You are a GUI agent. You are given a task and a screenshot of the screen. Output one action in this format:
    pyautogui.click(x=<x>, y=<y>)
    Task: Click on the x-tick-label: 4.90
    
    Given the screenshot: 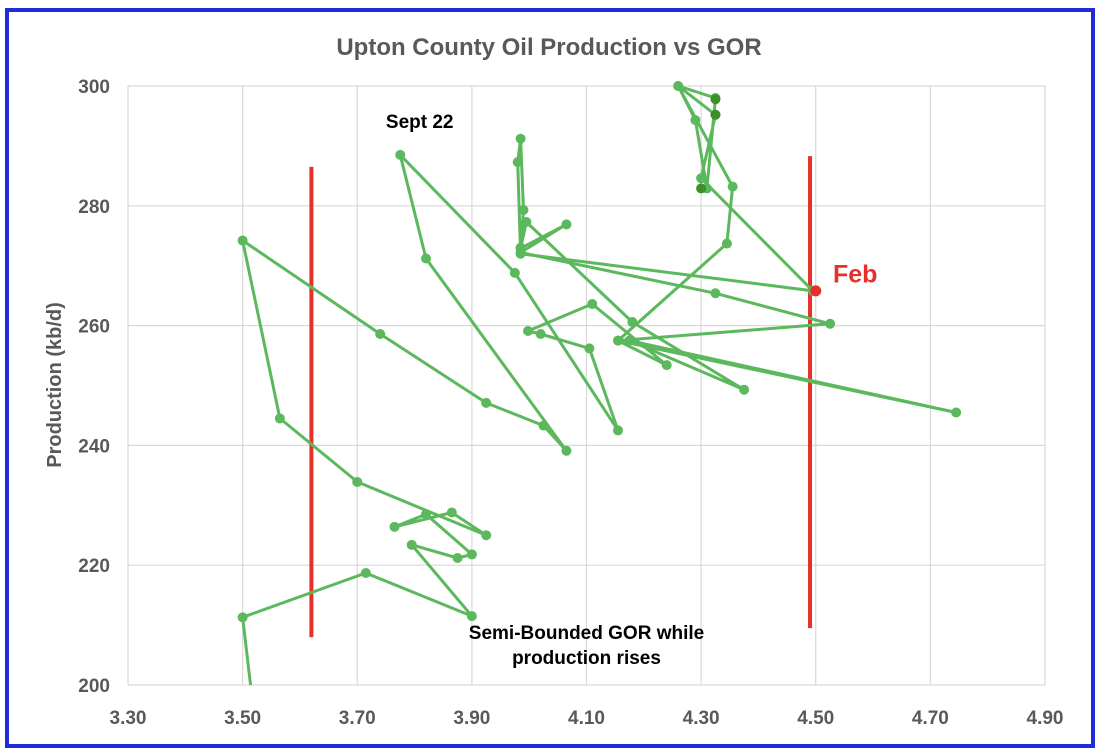 What is the action you would take?
    pyautogui.click(x=1045, y=718)
    